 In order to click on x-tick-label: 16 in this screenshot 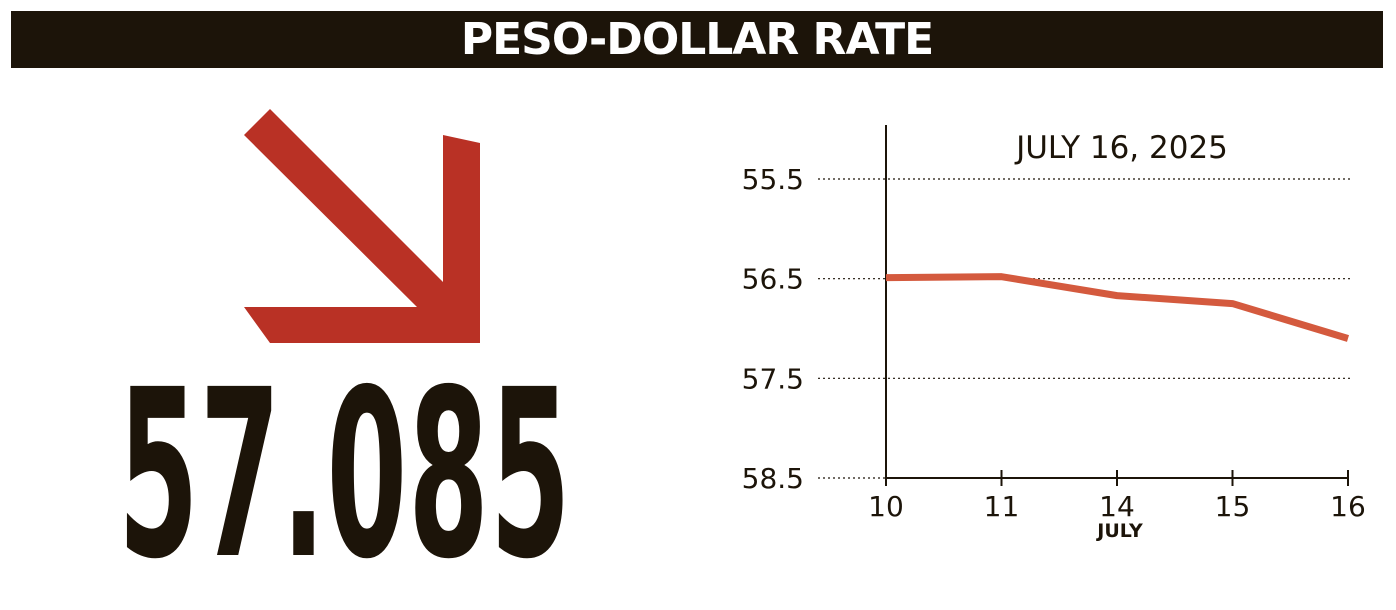, I will do `click(1348, 506)`.